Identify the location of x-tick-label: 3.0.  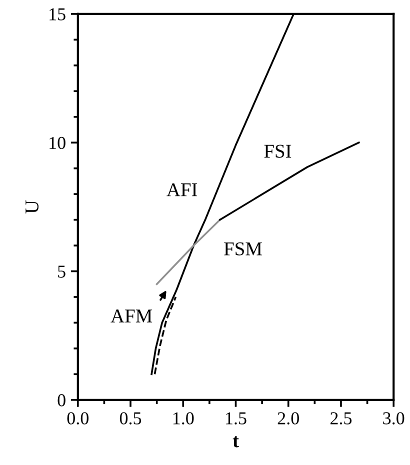
(393, 418).